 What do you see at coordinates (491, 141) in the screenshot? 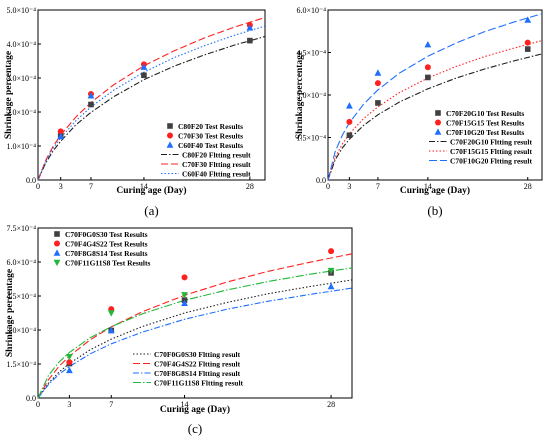
I see `legend-label: C70F20G10 Fltting result` at bounding box center [491, 141].